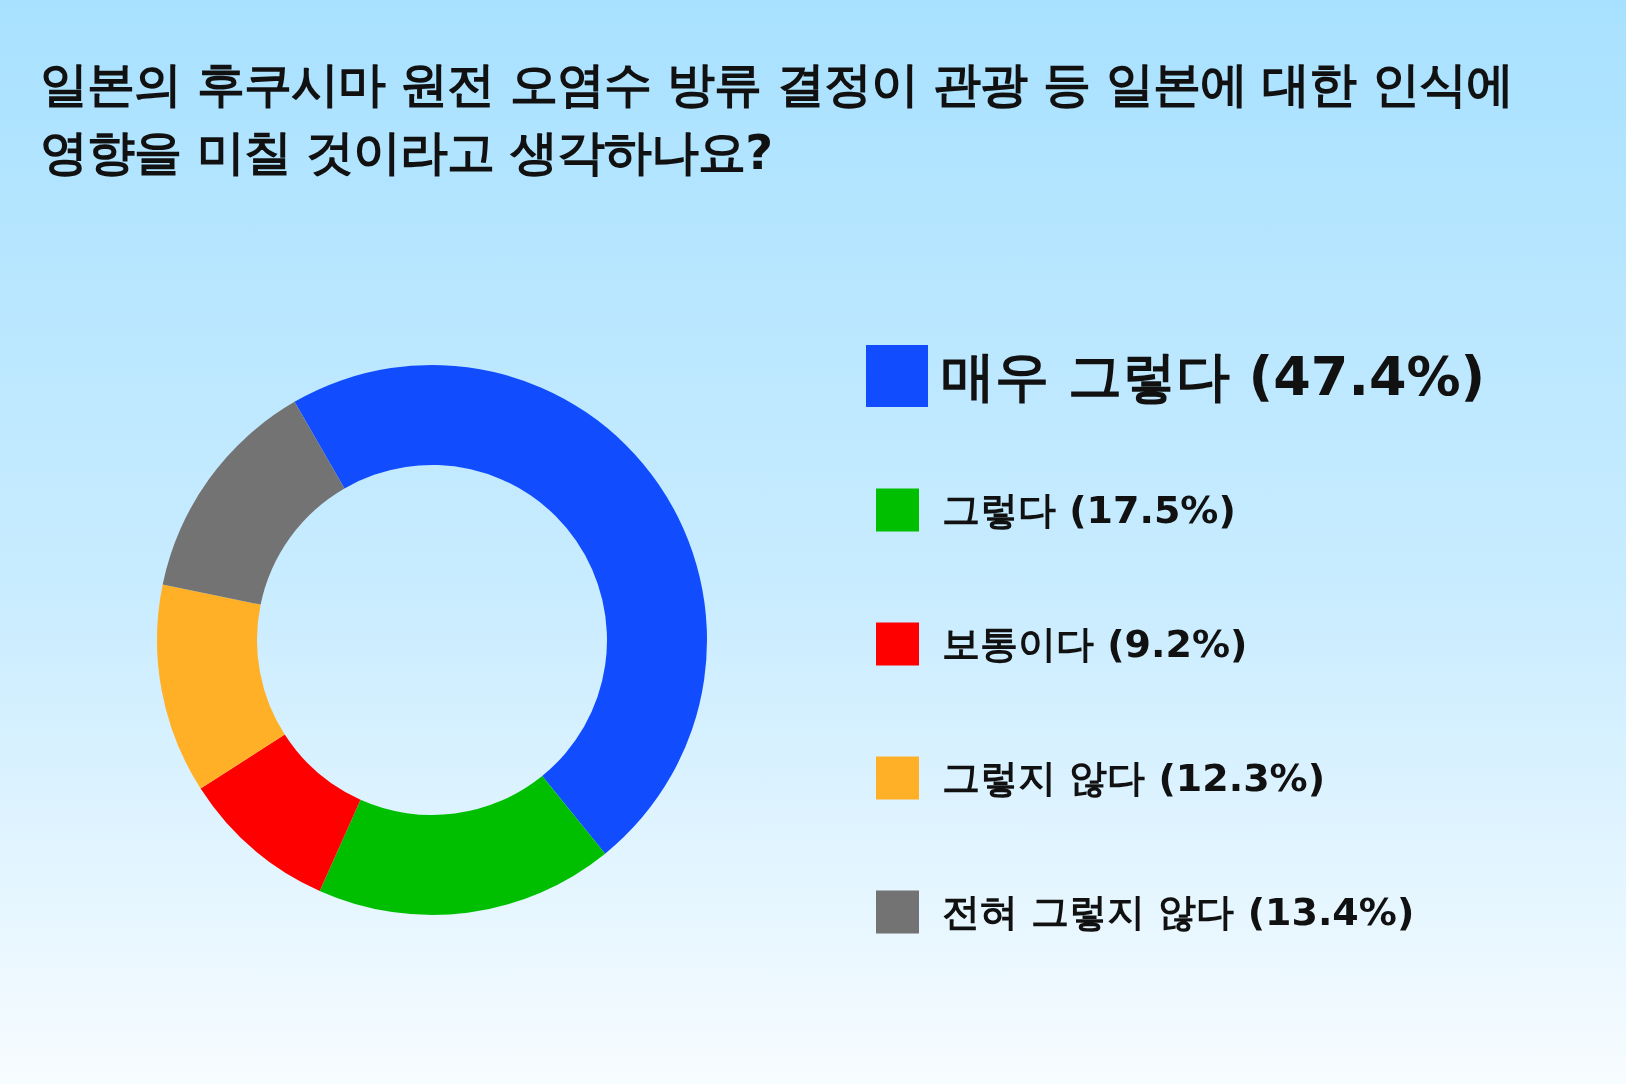  Describe the element at coordinates (1095, 644) in the screenshot. I see `legend-label: 보통이다 (9.2%)` at that location.